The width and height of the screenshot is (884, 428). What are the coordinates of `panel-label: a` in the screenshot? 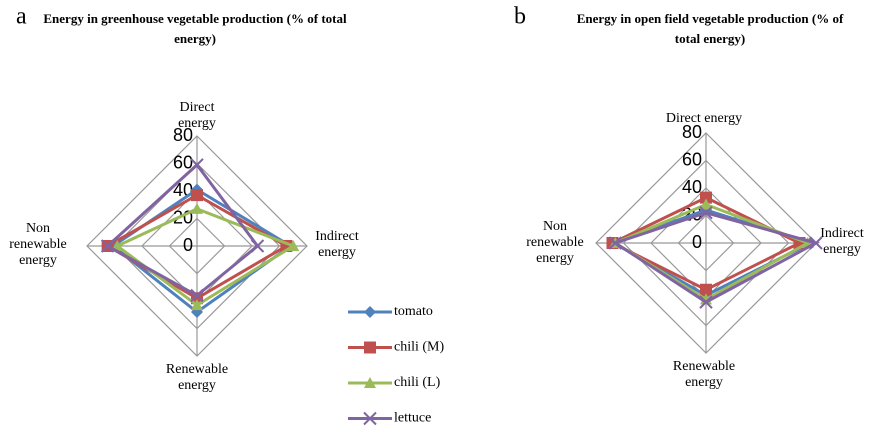 It's located at (21, 17).